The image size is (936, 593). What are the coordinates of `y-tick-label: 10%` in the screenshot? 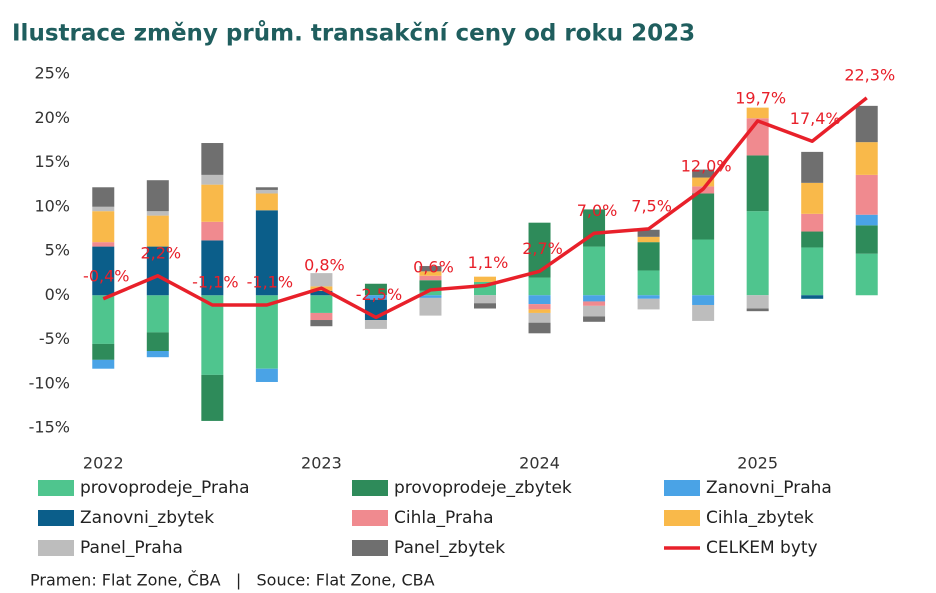 It's located at (52, 205).